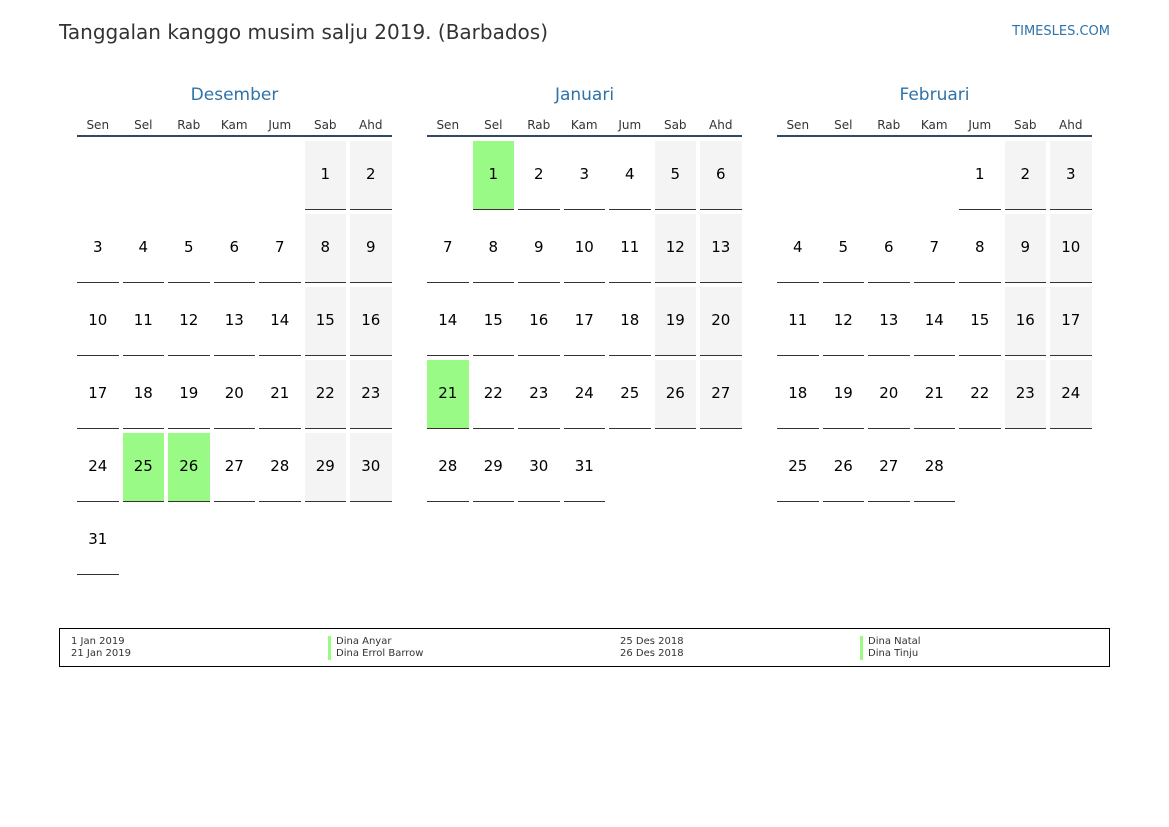 This screenshot has height=827, width=1169. I want to click on legend-date: 25 Des 2018, so click(652, 641).